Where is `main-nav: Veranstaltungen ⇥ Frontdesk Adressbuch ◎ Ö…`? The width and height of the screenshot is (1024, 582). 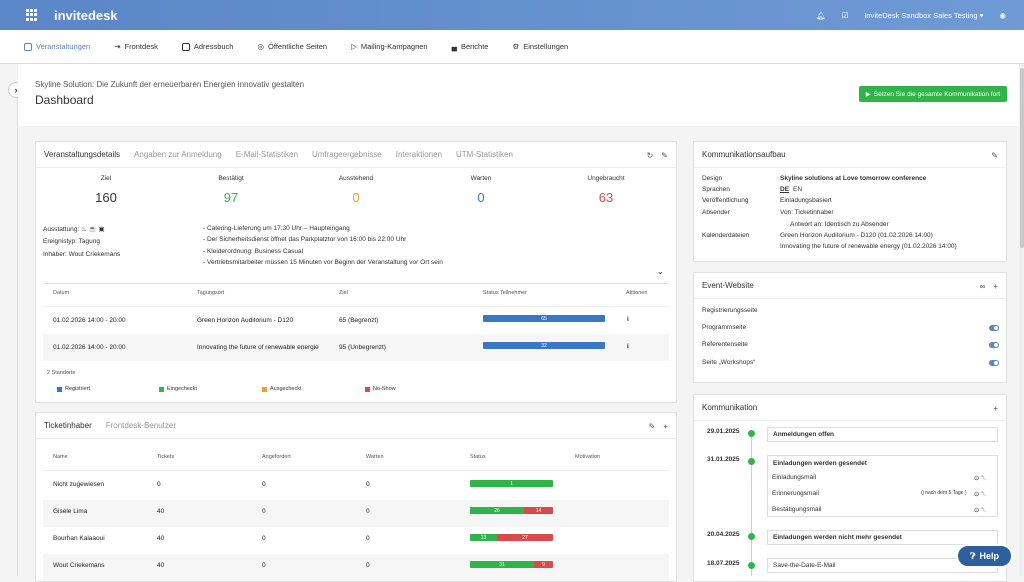
main-nav: Veranstaltungen ⇥ Frontdesk Adressbuch ◎ Ö… is located at coordinates (512, 47).